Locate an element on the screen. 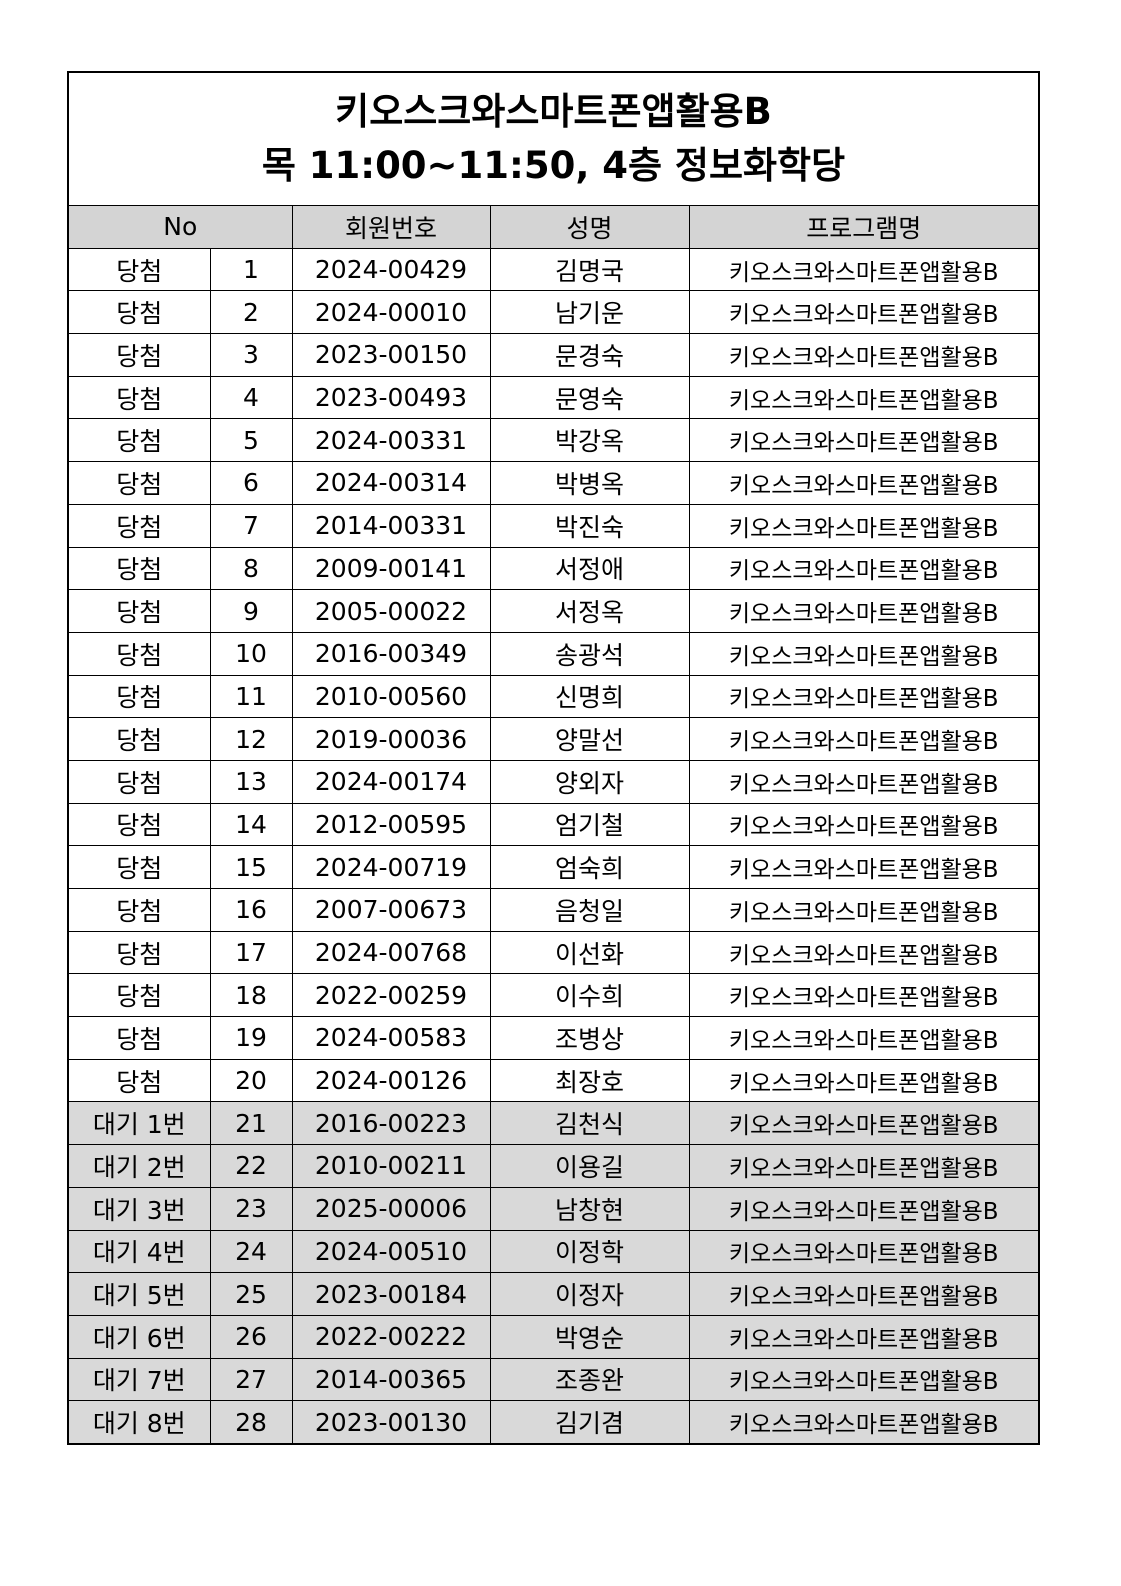 This screenshot has height=1586, width=1121. name-cell: 이정학 is located at coordinates (589, 1251).